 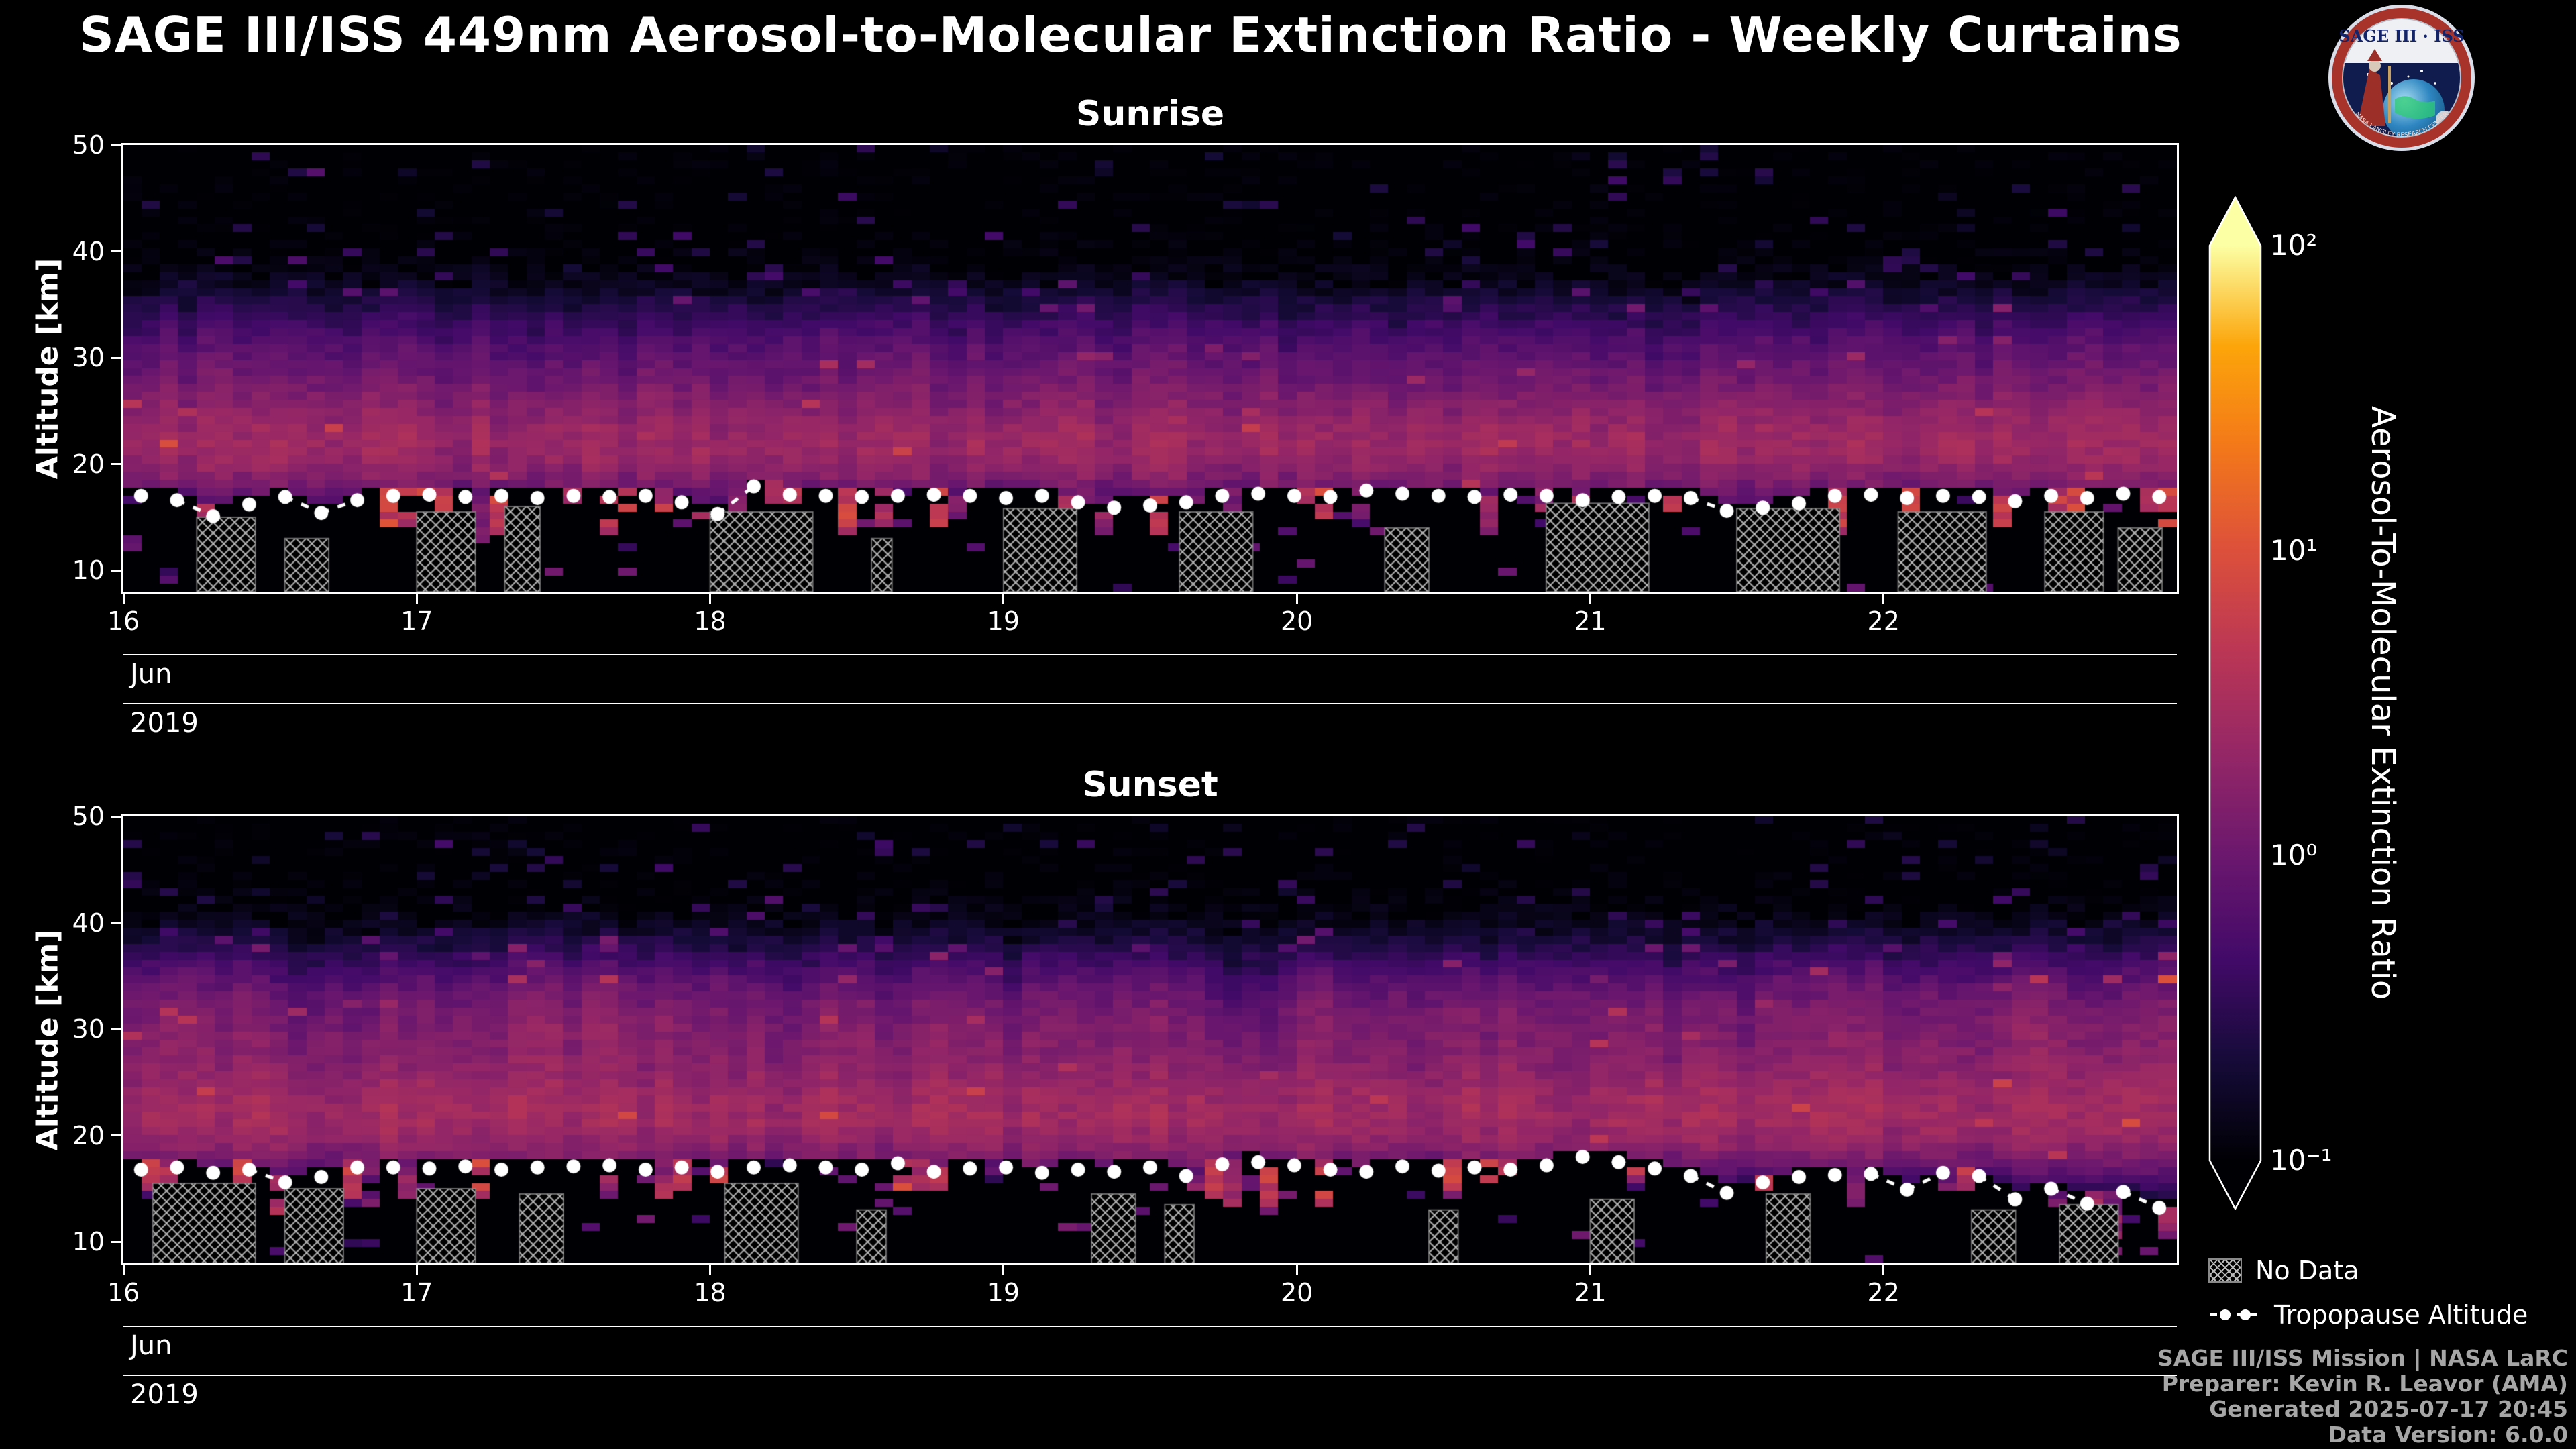 I want to click on colorbar, so click(x=2235, y=703).